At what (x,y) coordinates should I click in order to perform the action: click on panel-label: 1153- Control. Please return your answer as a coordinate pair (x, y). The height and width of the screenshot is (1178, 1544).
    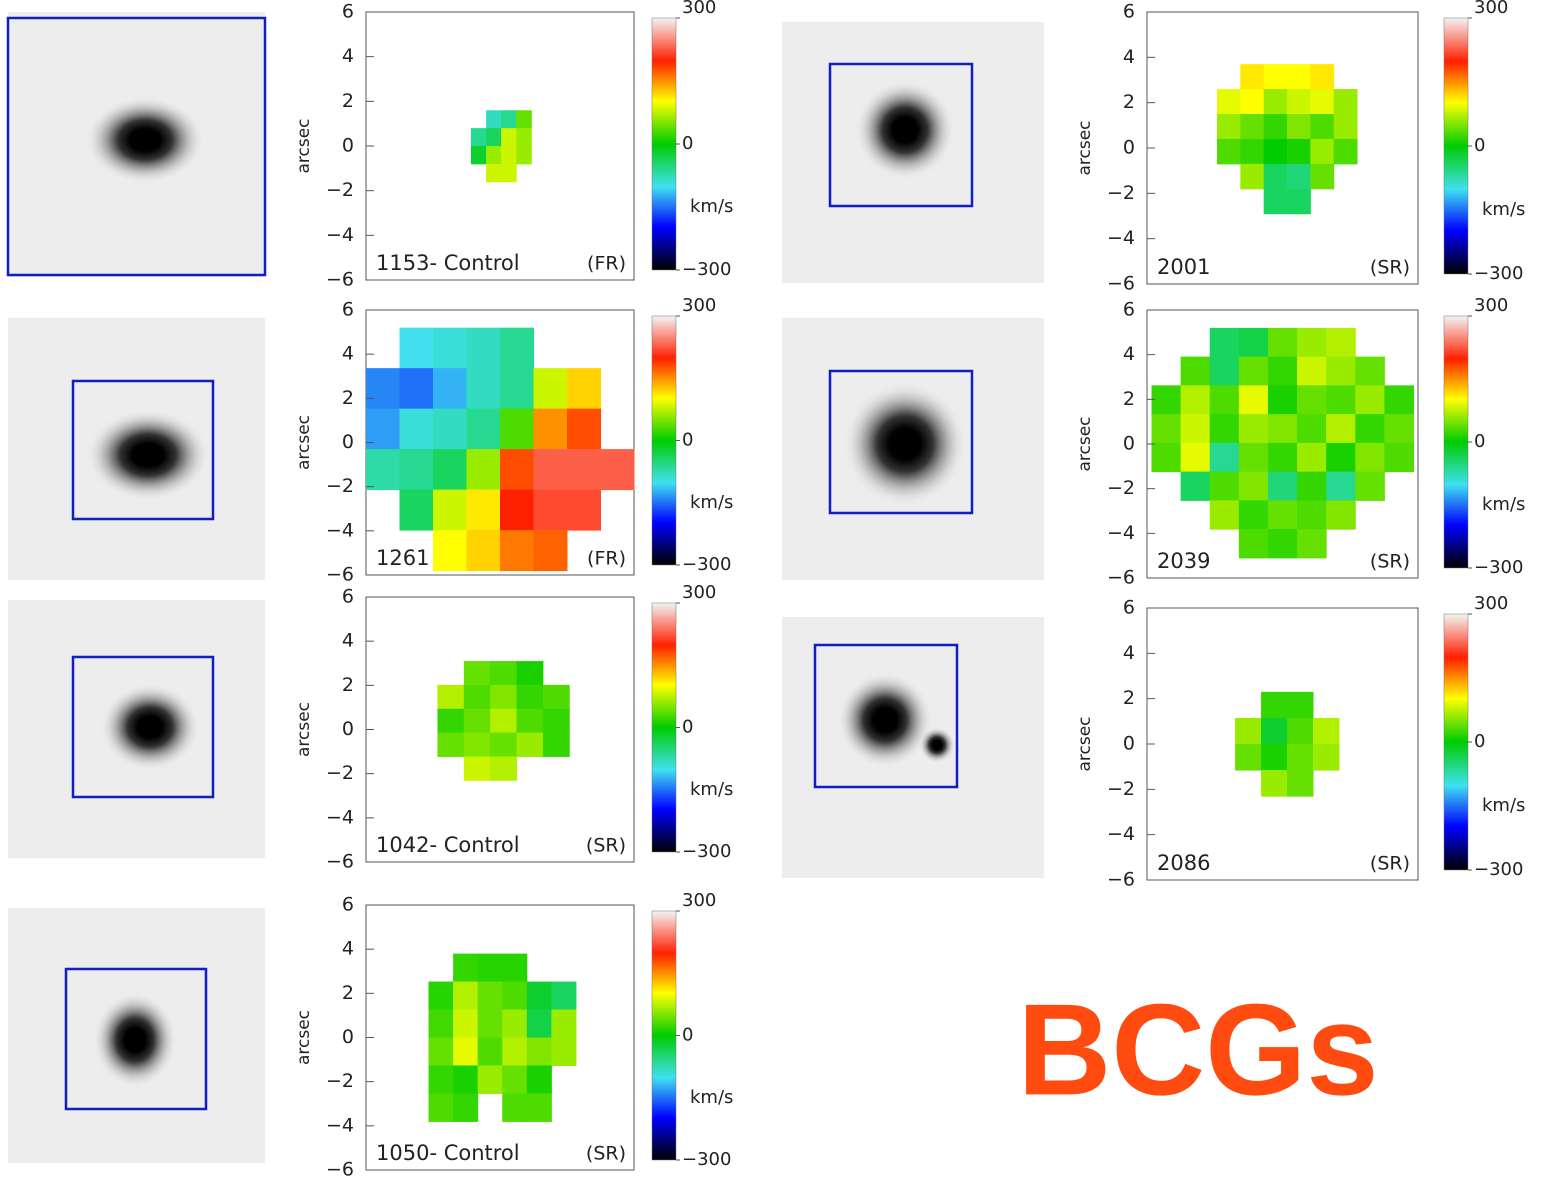
    Looking at the image, I should click on (448, 263).